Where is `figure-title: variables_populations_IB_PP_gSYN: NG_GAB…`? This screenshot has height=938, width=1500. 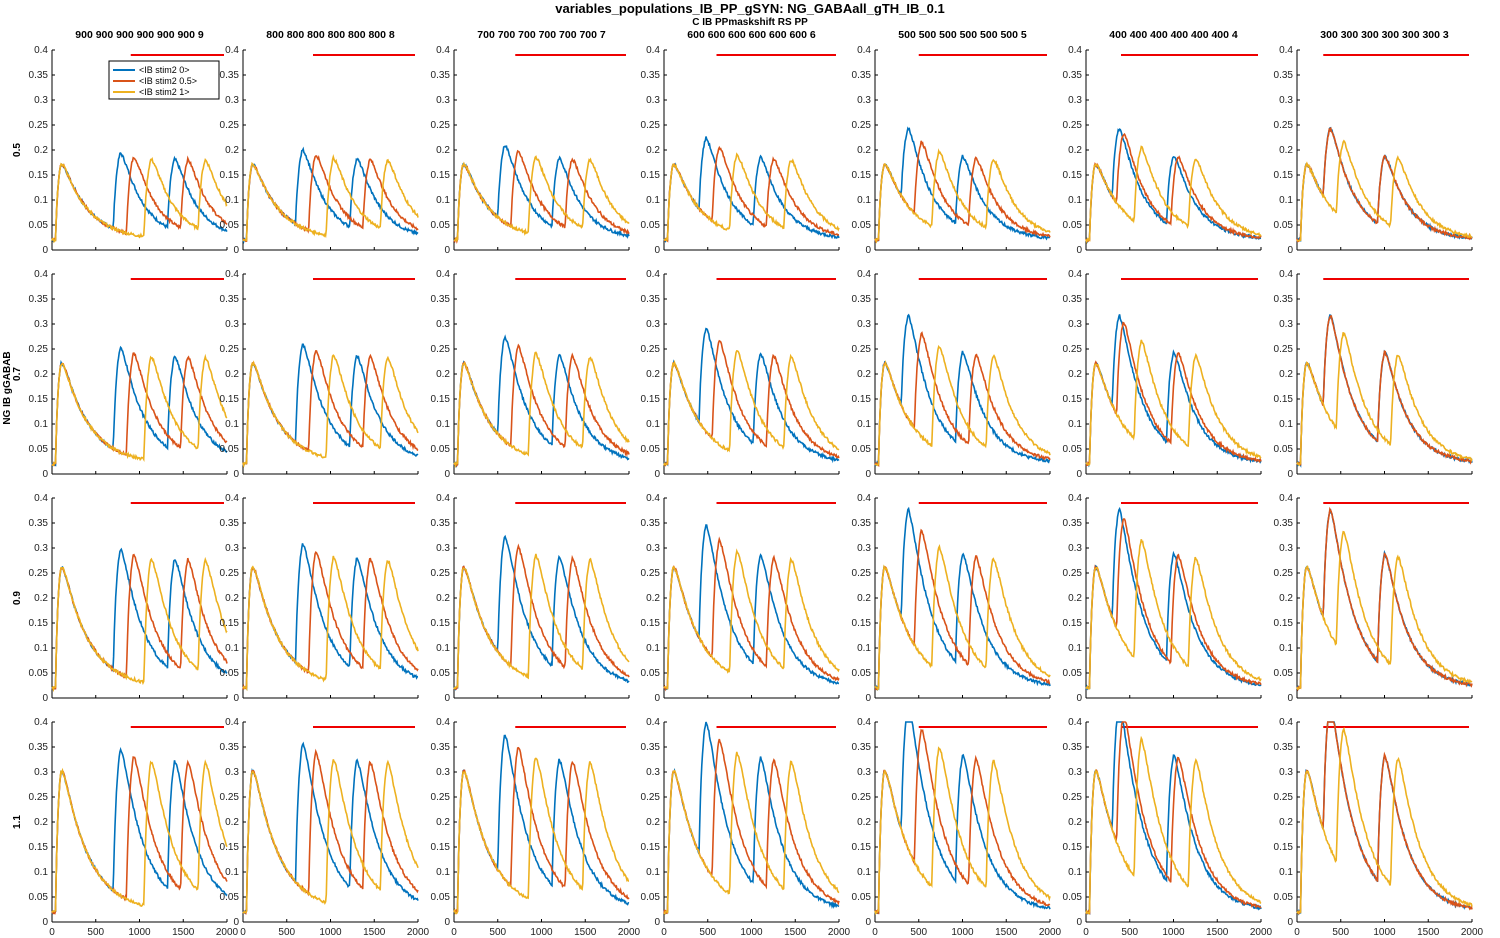
figure-title: variables_populations_IB_PP_gSYN: NG_GAB… is located at coordinates (749, 8).